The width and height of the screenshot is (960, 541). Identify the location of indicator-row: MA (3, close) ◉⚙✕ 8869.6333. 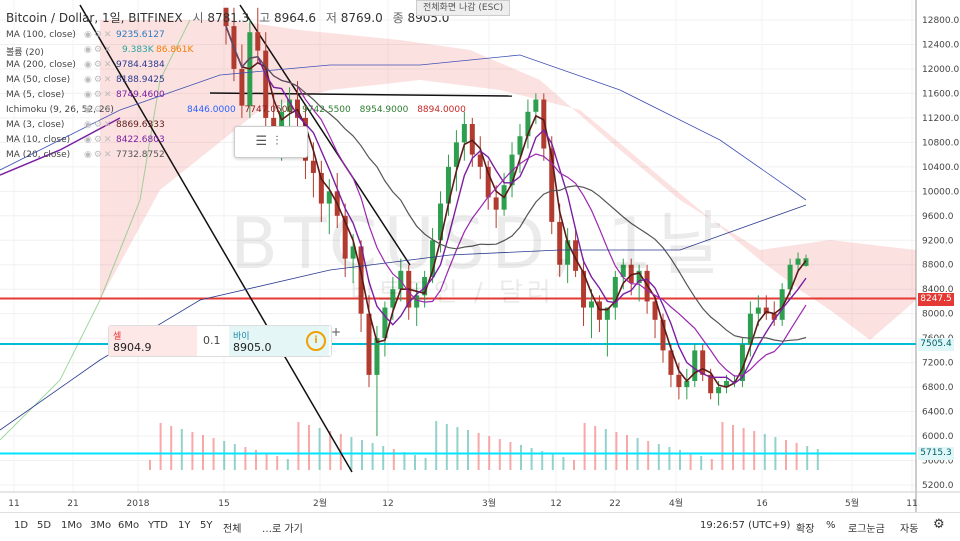
(85, 125).